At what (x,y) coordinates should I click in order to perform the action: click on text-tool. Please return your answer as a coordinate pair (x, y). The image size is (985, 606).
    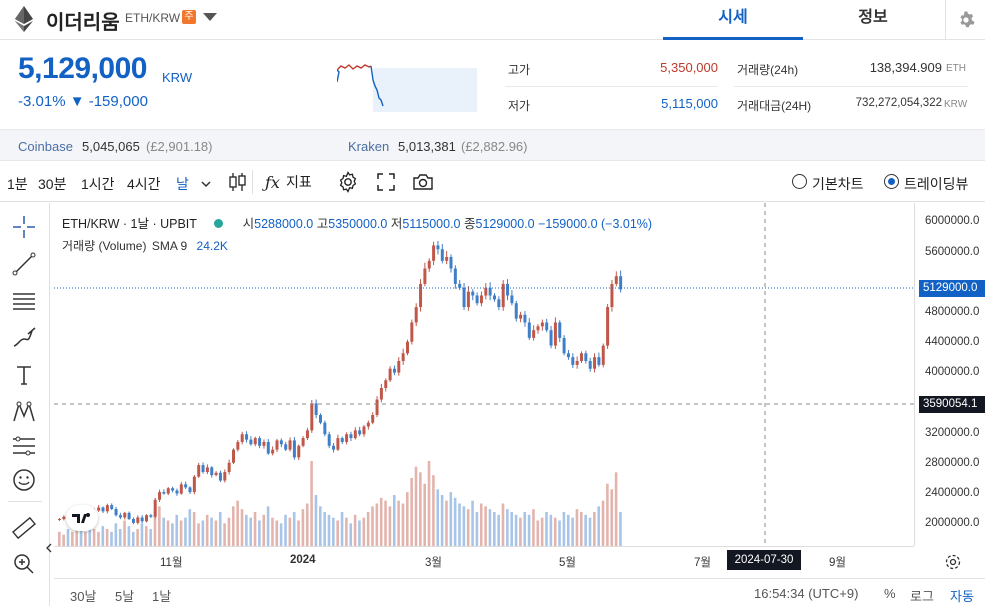
    Looking at the image, I should click on (24, 375).